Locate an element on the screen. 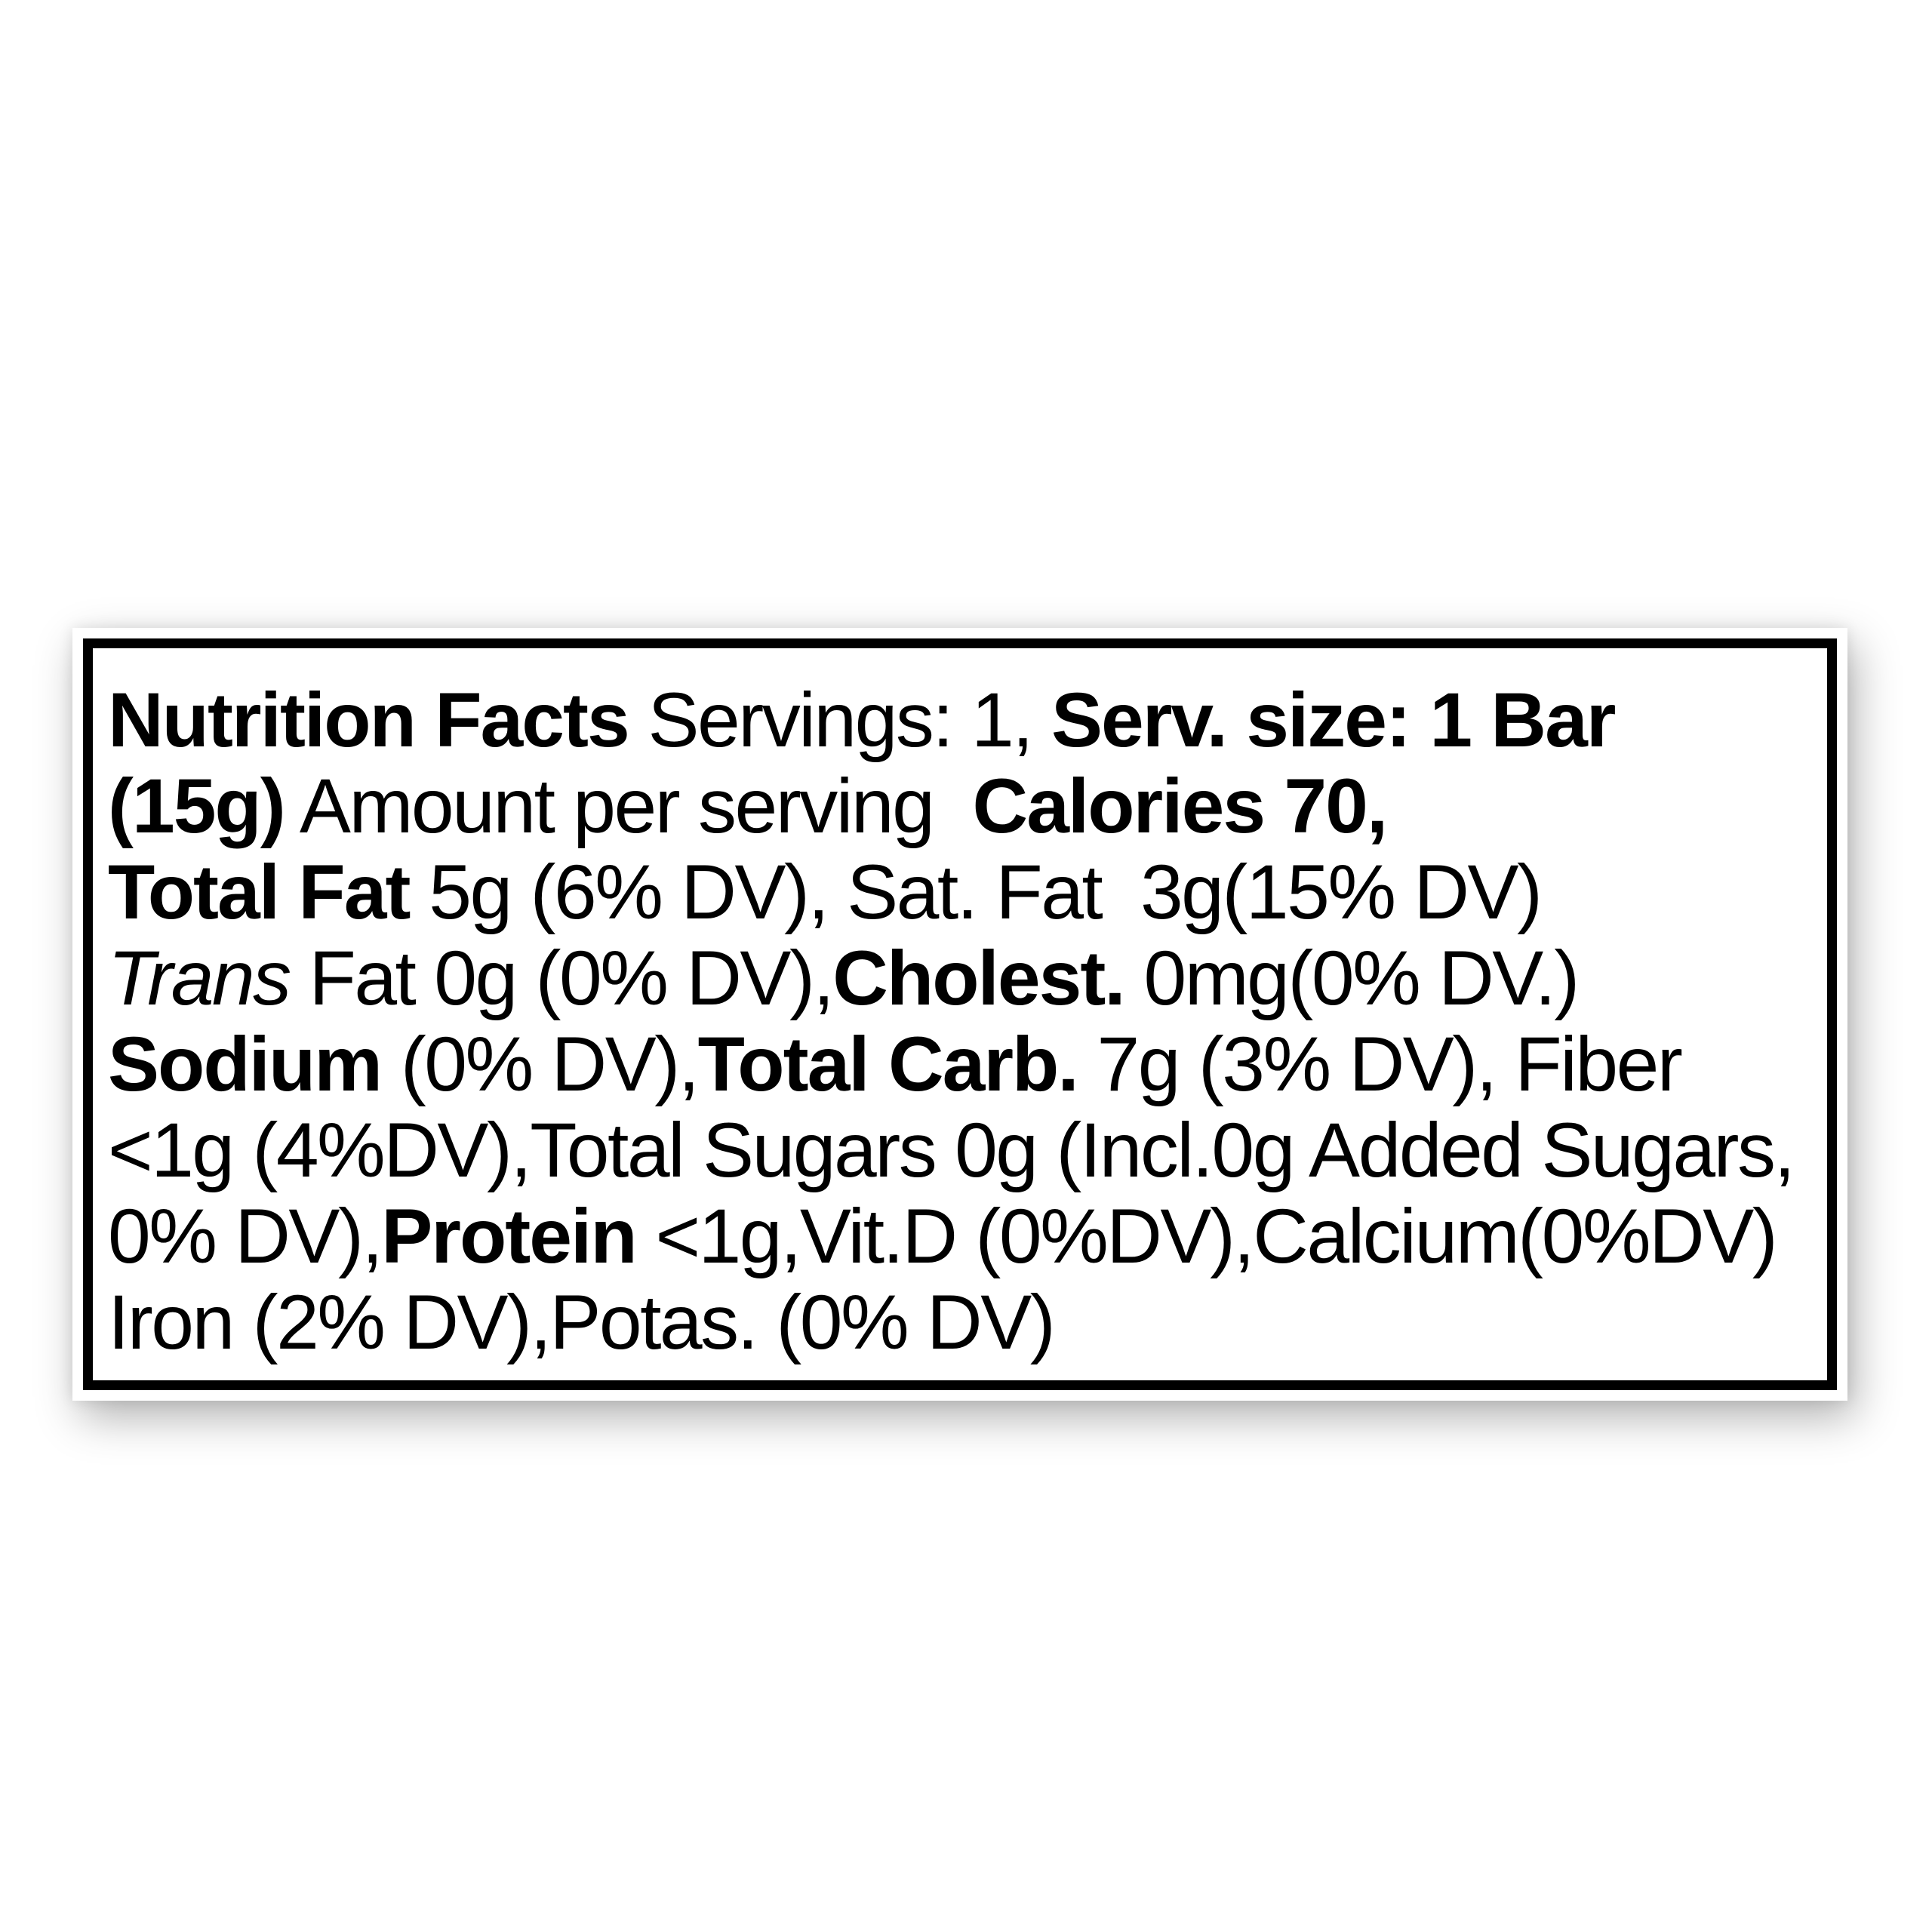 The height and width of the screenshot is (1932, 1932). calories-text: Calories 70, is located at coordinates (1170, 806).